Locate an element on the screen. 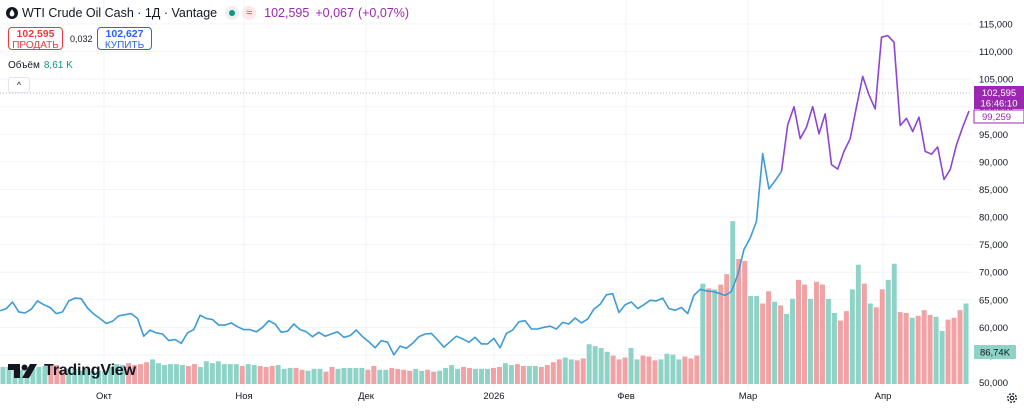 The width and height of the screenshot is (1024, 413). x-tick-label: Дек is located at coordinates (366, 396).